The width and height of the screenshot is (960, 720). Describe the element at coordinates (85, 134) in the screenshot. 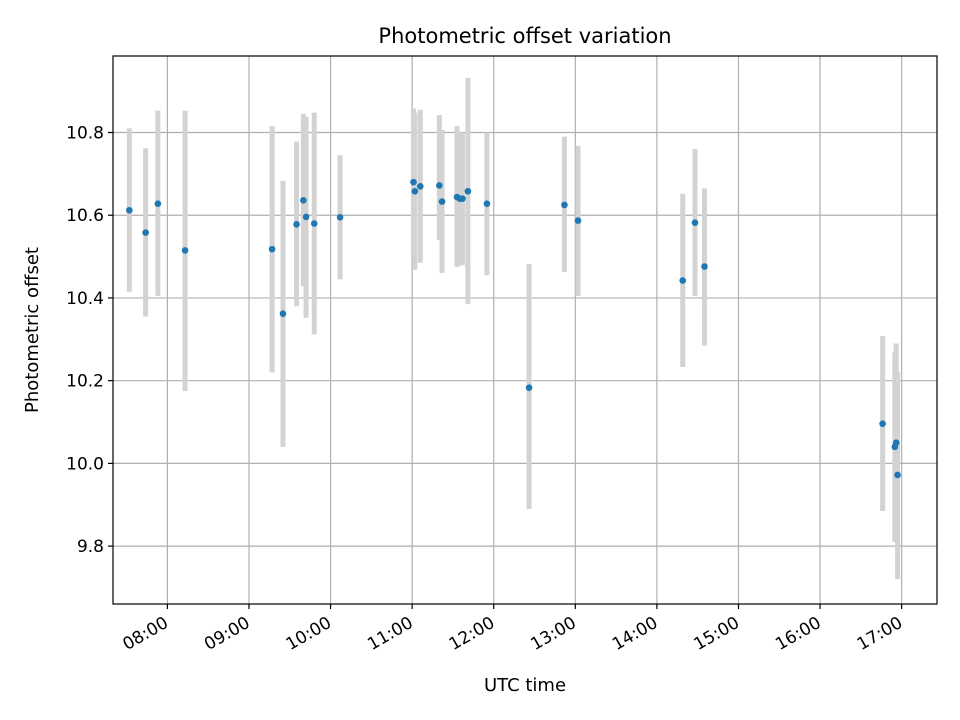

I see `y-tick-label: 10.8` at that location.